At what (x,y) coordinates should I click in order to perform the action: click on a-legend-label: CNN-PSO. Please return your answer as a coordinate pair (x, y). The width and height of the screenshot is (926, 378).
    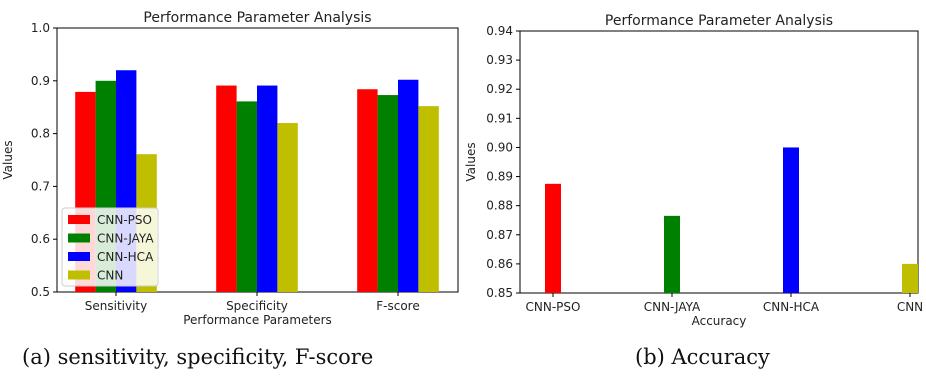
    Looking at the image, I should click on (124, 220).